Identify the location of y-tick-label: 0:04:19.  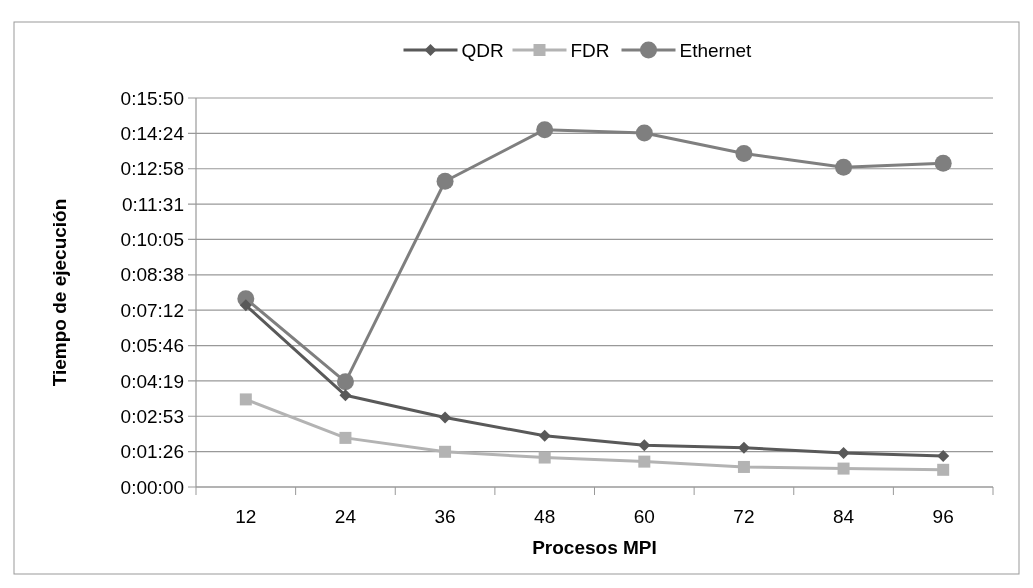
(152, 381).